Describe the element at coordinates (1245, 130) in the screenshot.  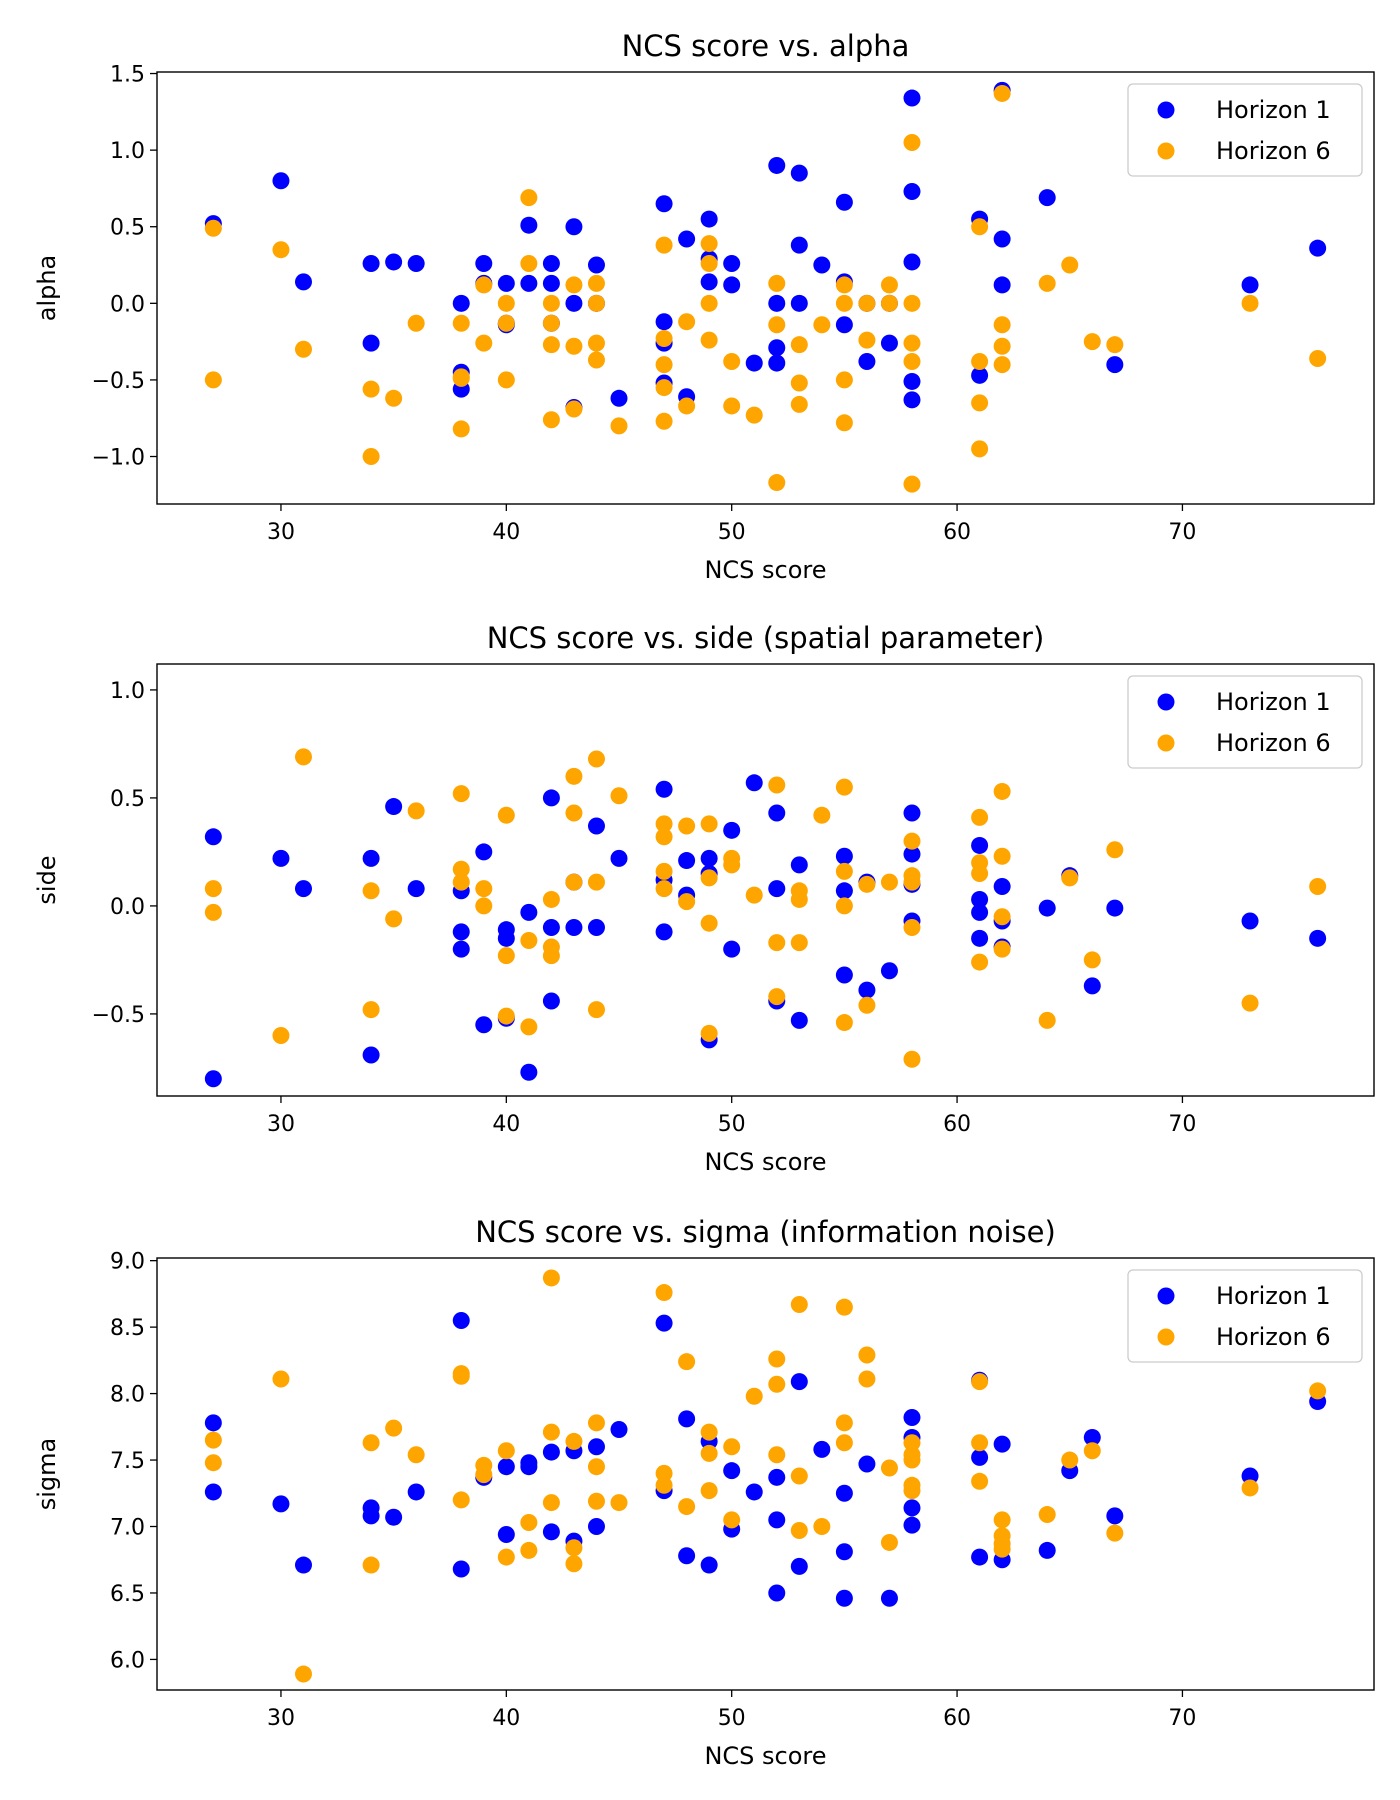
I see `legend: Horizon 1 Horizon 6` at that location.